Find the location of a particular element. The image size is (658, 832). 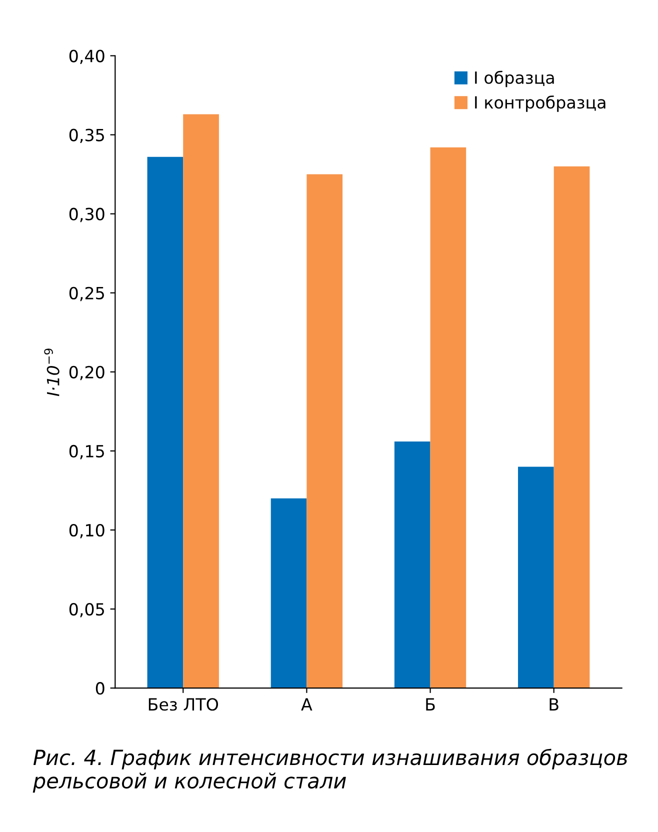

y-axis-title: I·10$^{−9}$ is located at coordinates (52, 372).